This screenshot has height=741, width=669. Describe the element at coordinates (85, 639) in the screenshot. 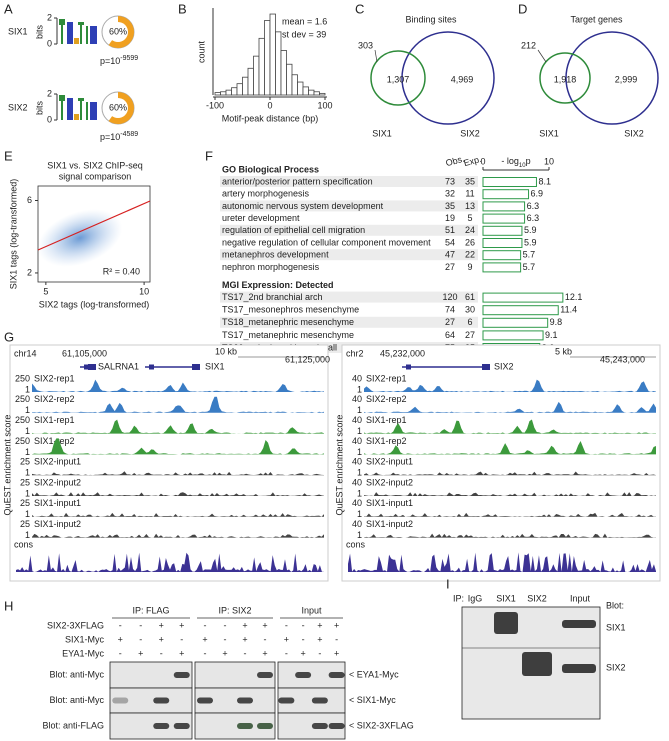

I see `condition-name: SIX1-Myc` at that location.